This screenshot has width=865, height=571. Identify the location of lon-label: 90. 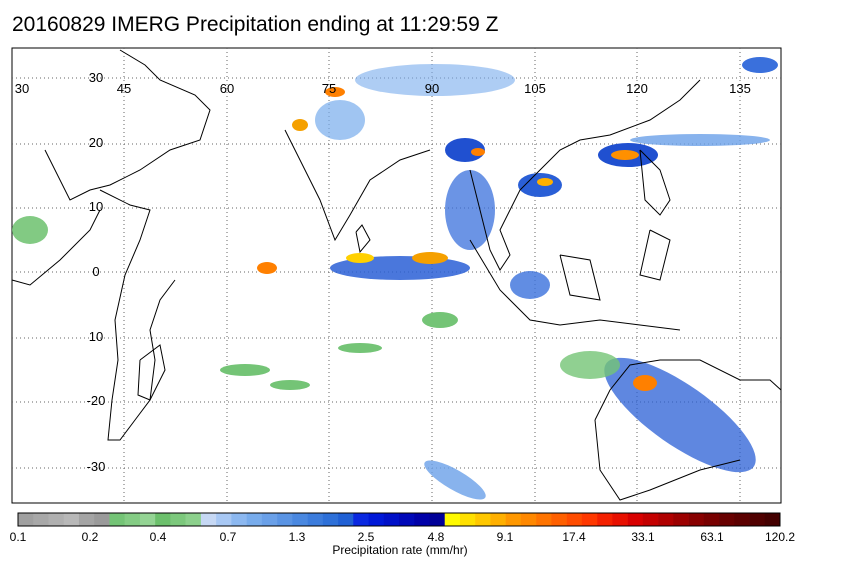
(432, 88).